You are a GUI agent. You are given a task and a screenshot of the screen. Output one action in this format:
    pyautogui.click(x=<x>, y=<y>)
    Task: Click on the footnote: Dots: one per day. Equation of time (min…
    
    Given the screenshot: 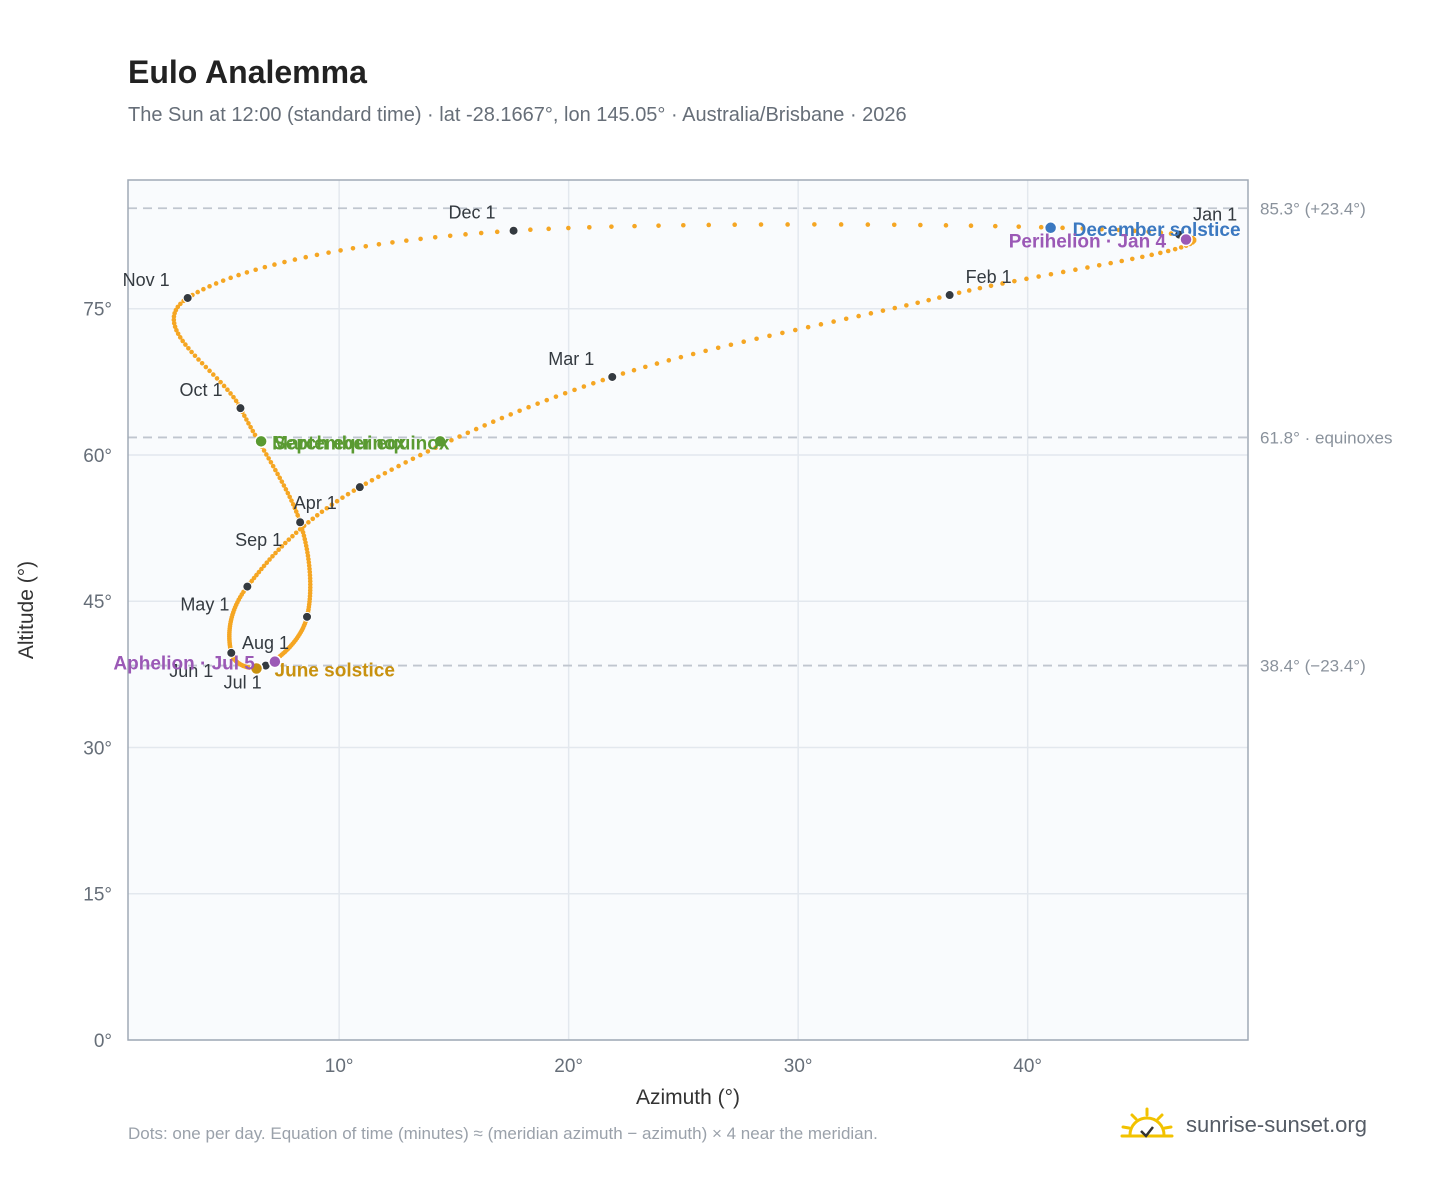 What is the action you would take?
    pyautogui.click(x=503, y=1133)
    